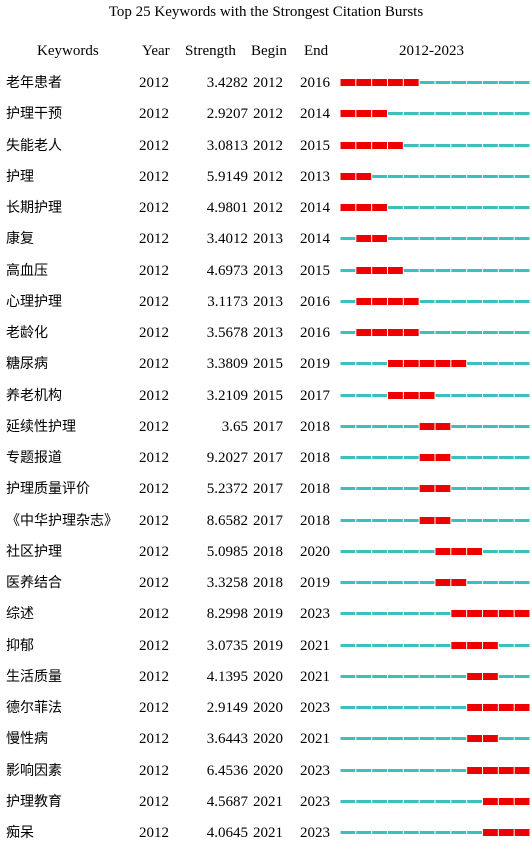 The width and height of the screenshot is (532, 855). Describe the element at coordinates (266, 271) in the screenshot. I see `table-row: 高血压 2012 4.6973 2013 2015` at that location.